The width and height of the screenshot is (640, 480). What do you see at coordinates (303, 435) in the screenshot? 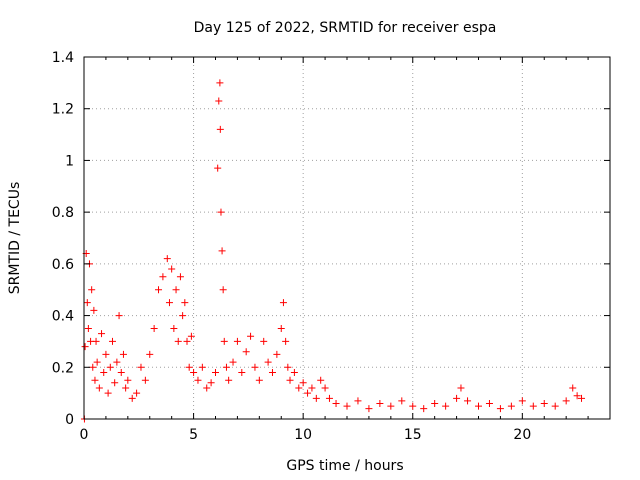
I see `x-tick-label: 10` at bounding box center [303, 435].